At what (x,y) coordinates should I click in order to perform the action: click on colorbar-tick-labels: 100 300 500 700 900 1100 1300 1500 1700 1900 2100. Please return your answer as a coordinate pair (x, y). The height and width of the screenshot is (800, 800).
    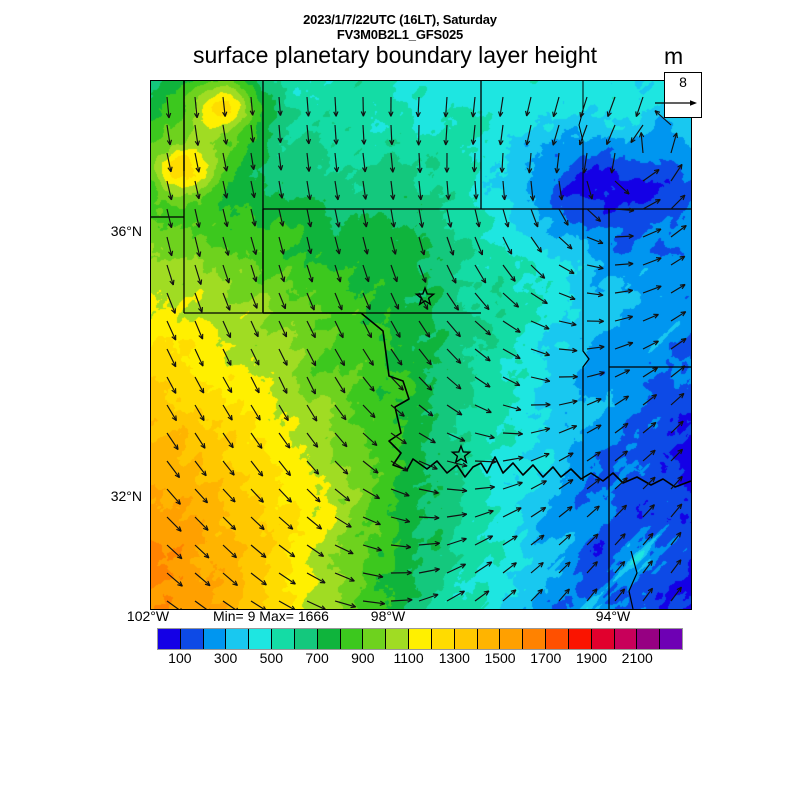
    Looking at the image, I should click on (420, 660).